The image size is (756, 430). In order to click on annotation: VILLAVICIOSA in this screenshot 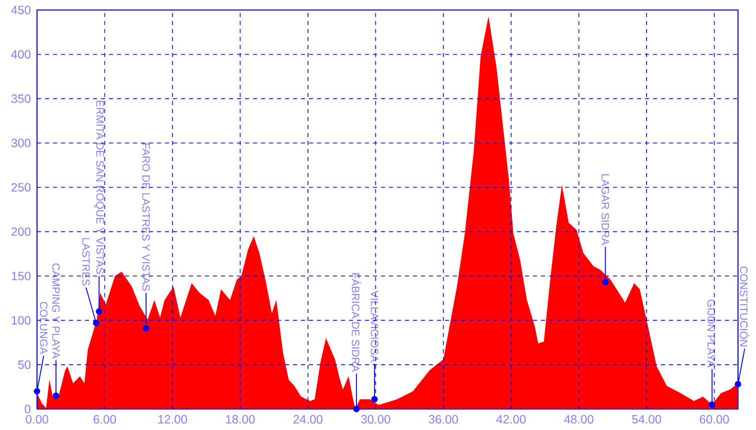, I will do `click(374, 326)`.